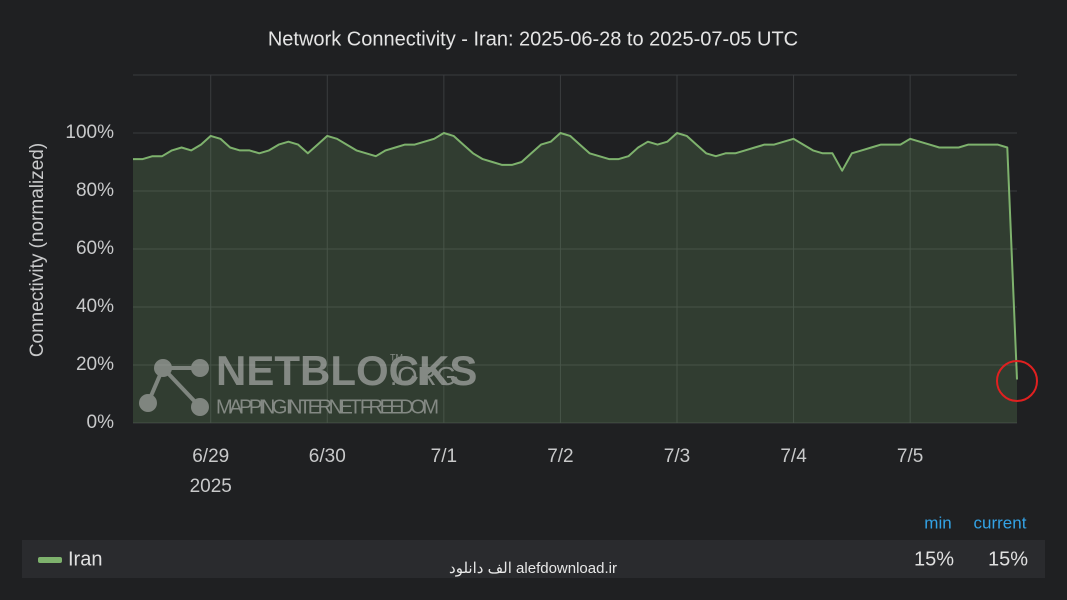 The image size is (1067, 600). What do you see at coordinates (95, 248) in the screenshot?
I see `y-tick-label: 60%` at bounding box center [95, 248].